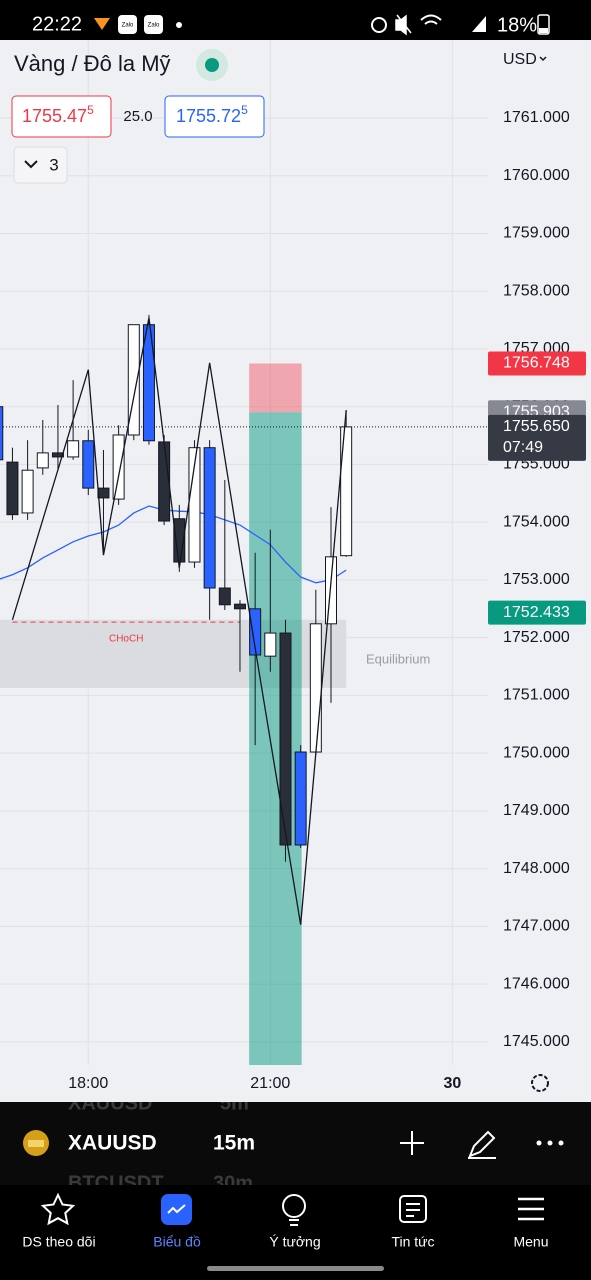 Image resolution: width=591 pixels, height=1280 pixels. I want to click on ask-price: 1755.725, so click(212, 114).